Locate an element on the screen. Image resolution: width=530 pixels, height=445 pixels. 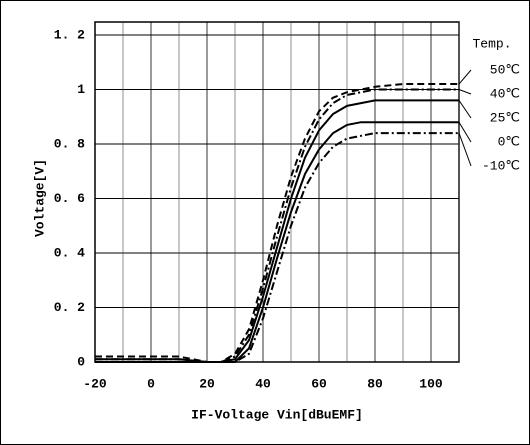
y-tick-label: 0. 6 is located at coordinates (69, 198).